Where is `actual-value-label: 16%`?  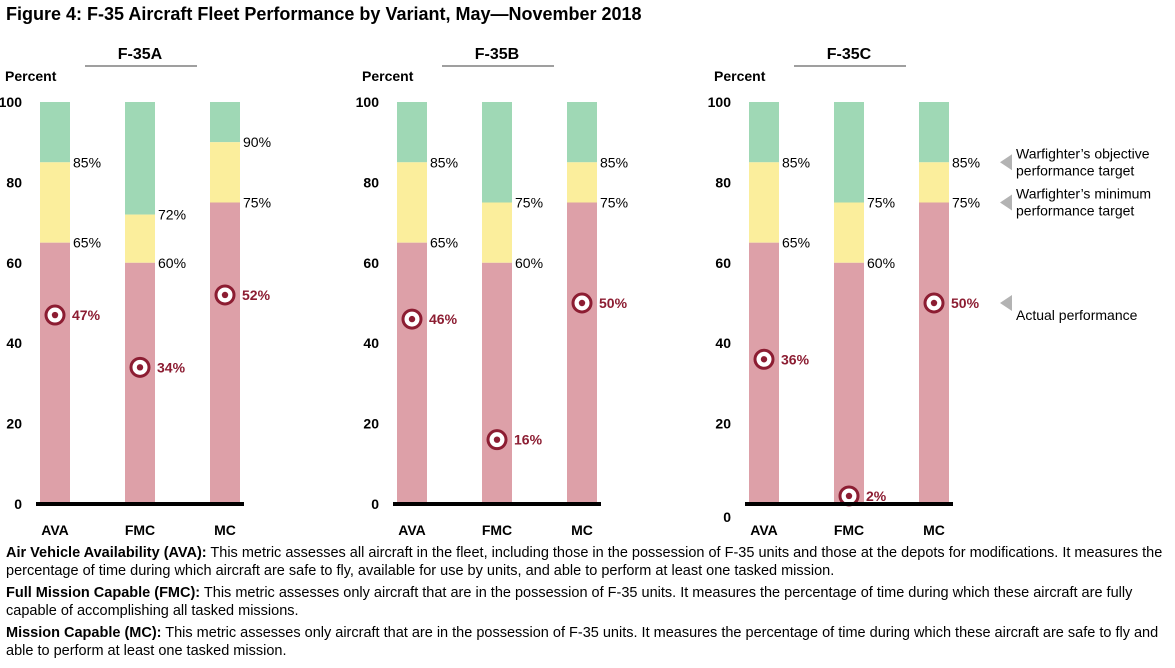 actual-value-label: 16% is located at coordinates (528, 440).